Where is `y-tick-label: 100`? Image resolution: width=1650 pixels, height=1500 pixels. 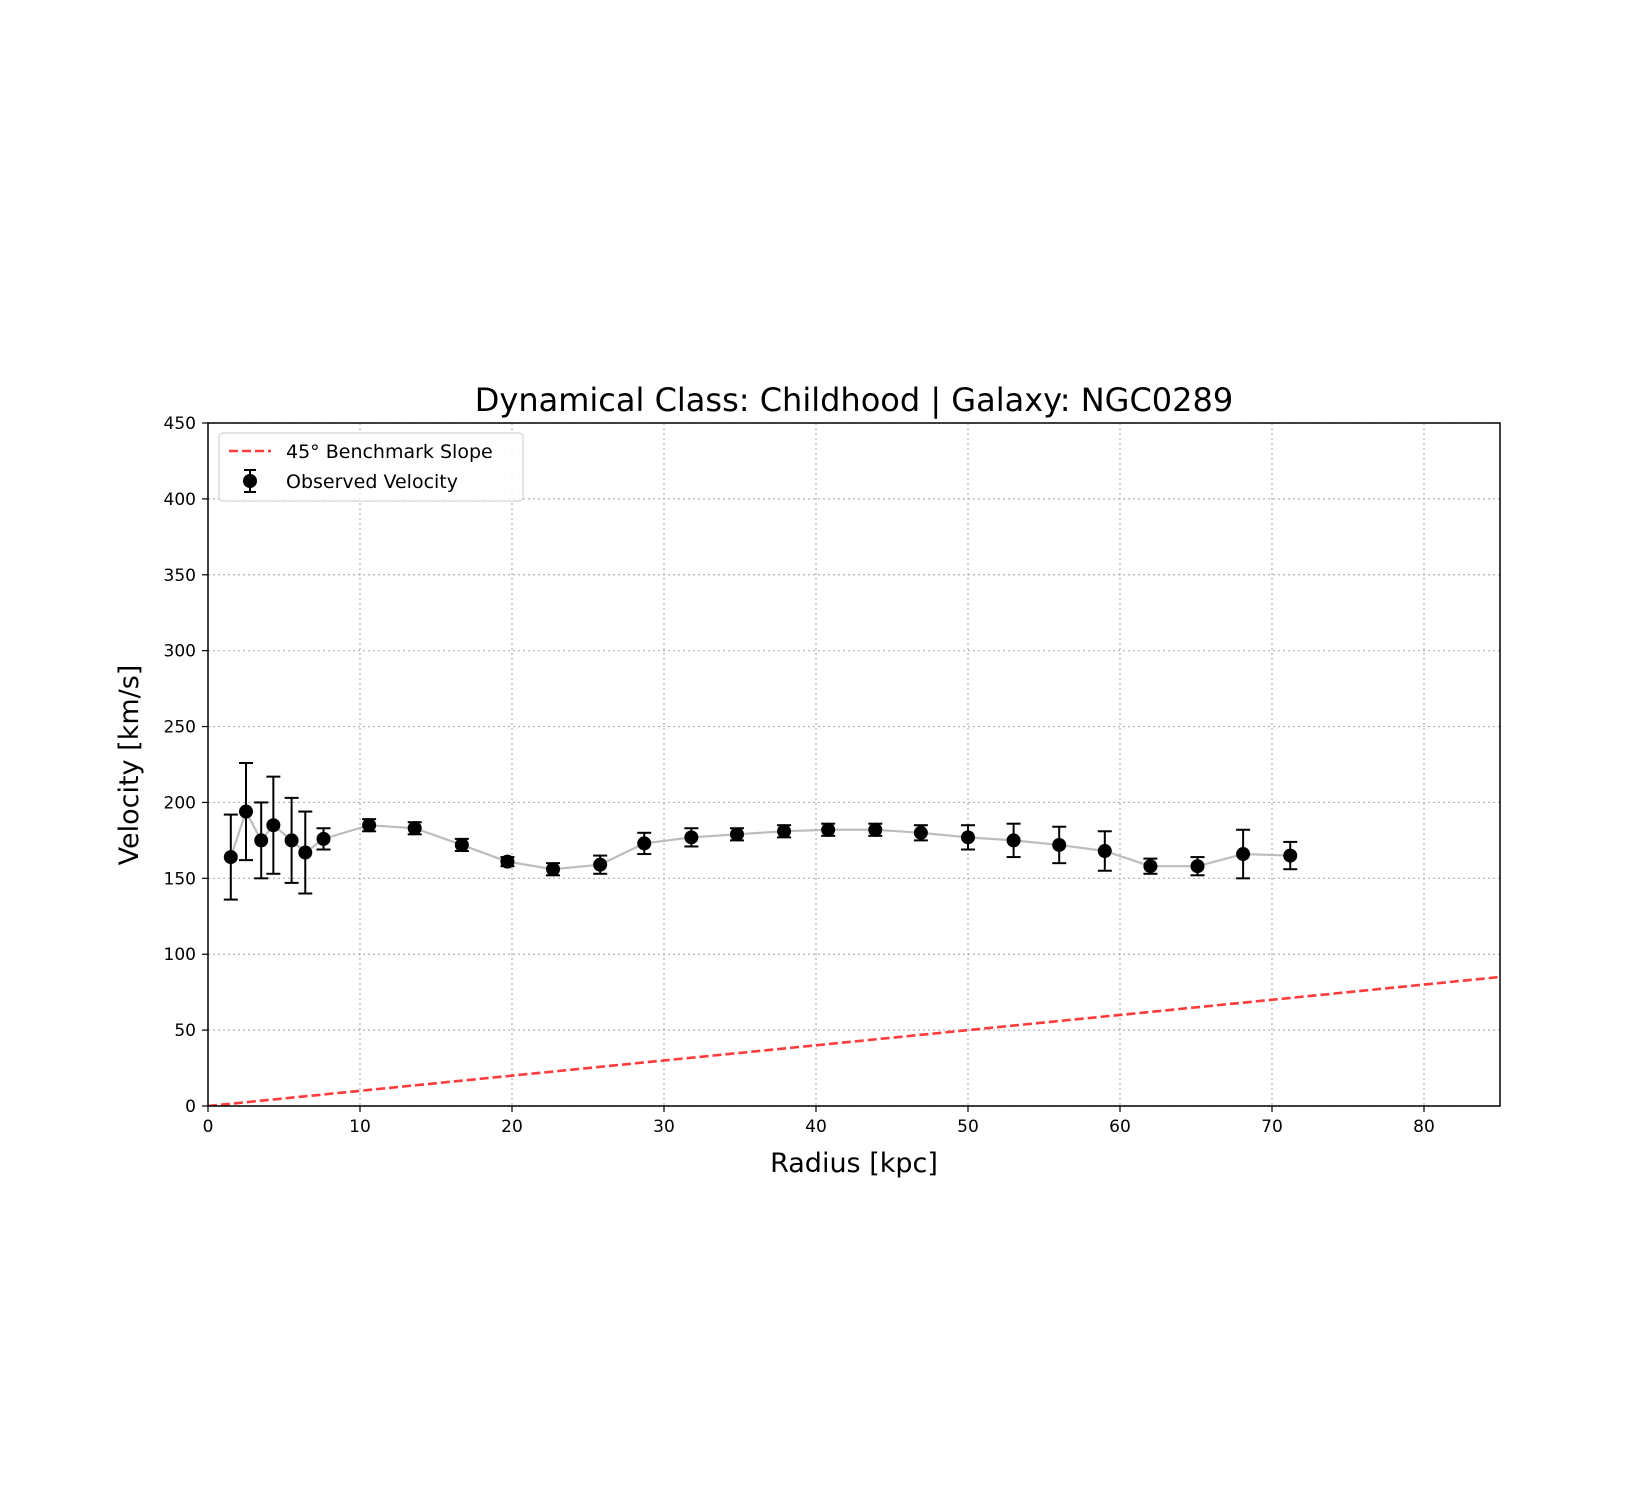
y-tick-label: 100 is located at coordinates (180, 955).